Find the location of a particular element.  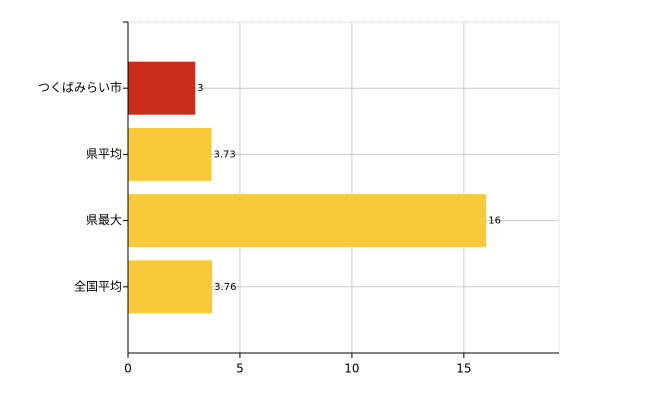

x-tick-label: 15 is located at coordinates (463, 369).